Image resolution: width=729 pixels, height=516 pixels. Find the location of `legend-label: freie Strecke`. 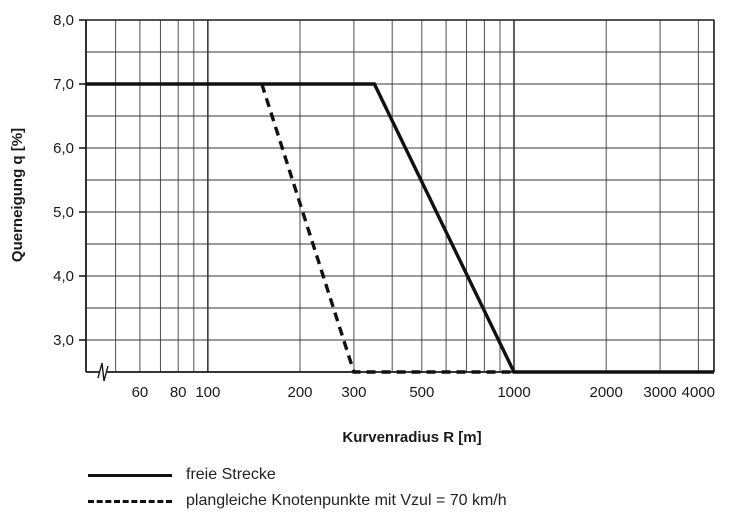

legend-label: freie Strecke is located at coordinates (231, 474).